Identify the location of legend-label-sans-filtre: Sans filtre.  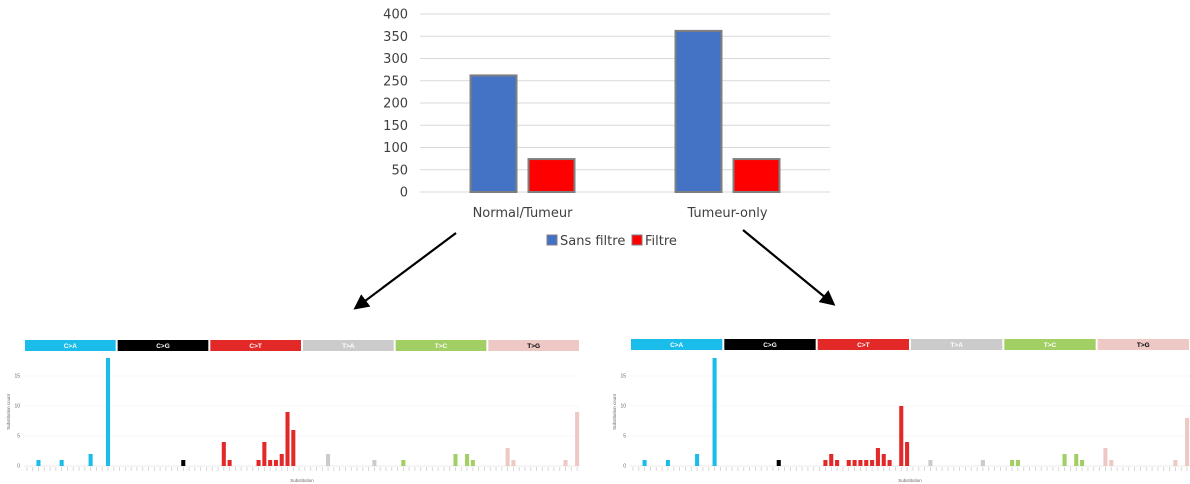
(592, 241).